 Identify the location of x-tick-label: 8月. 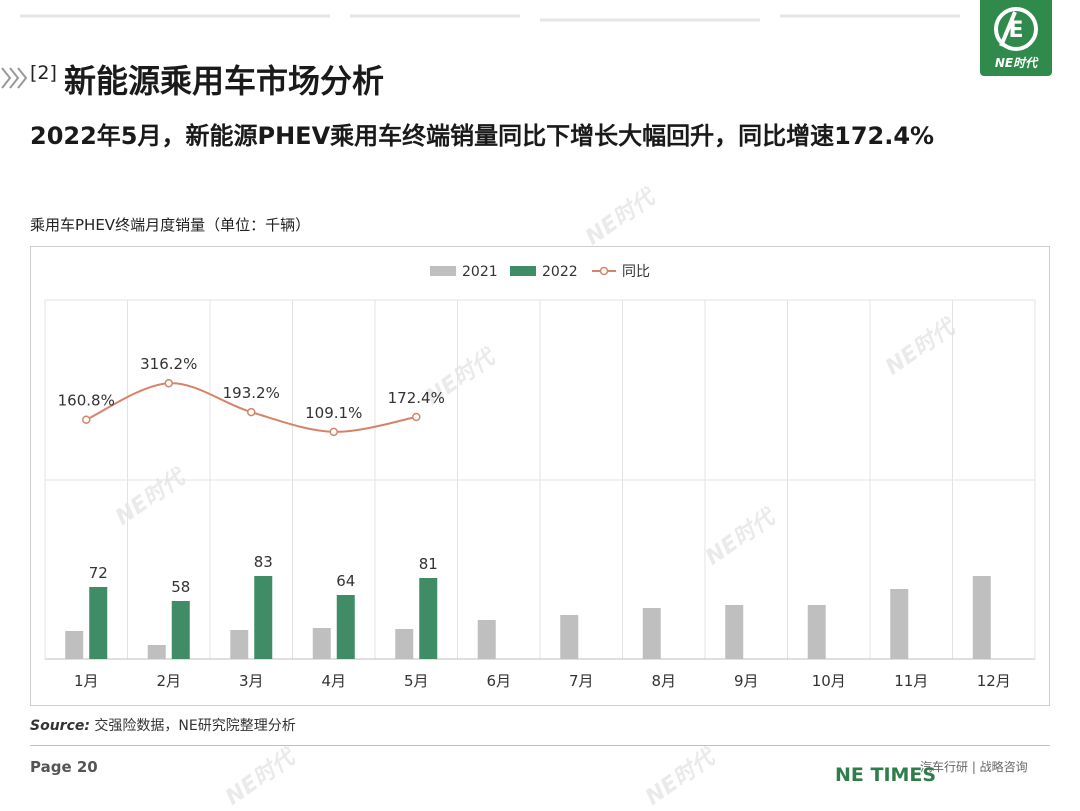
(663, 681).